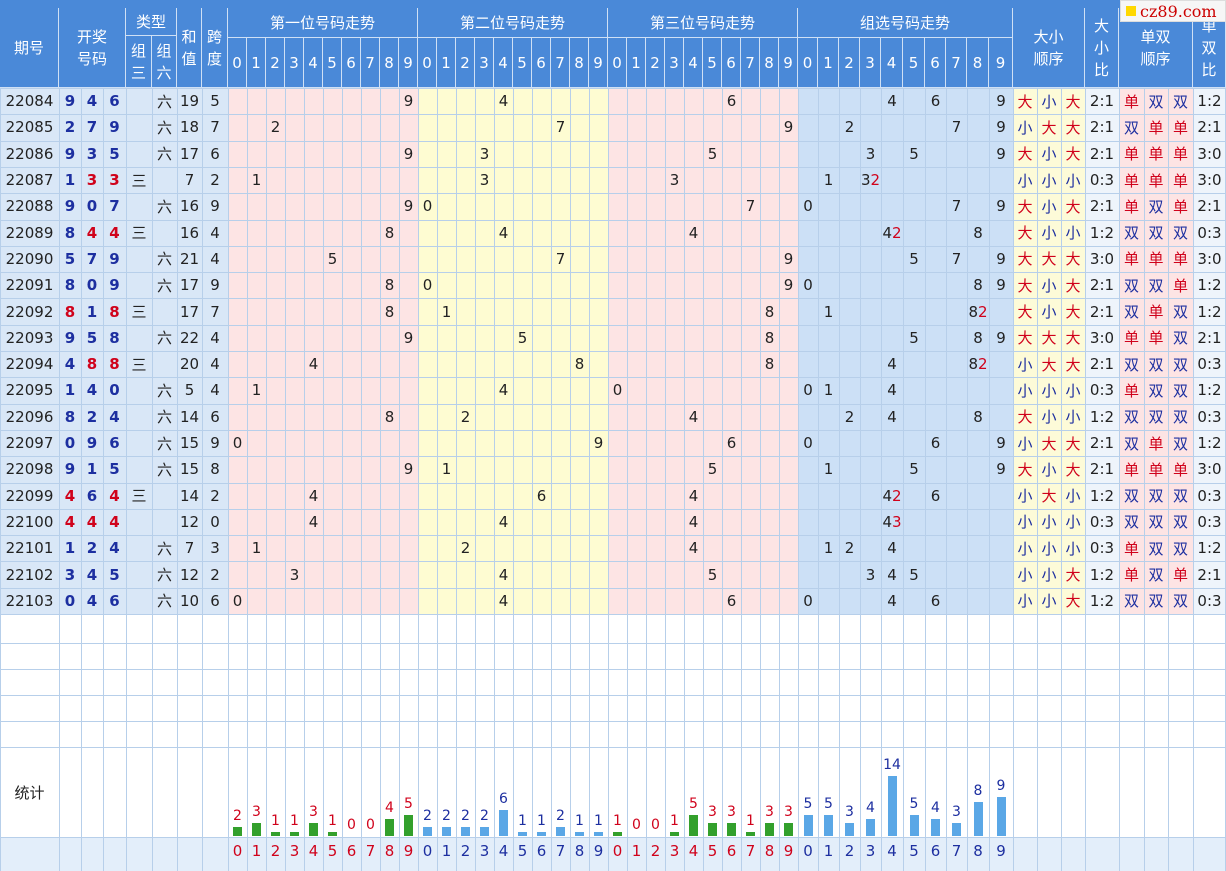 This screenshot has width=1226, height=871. Describe the element at coordinates (189, 364) in the screenshot. I see `sum-value: 20` at that location.